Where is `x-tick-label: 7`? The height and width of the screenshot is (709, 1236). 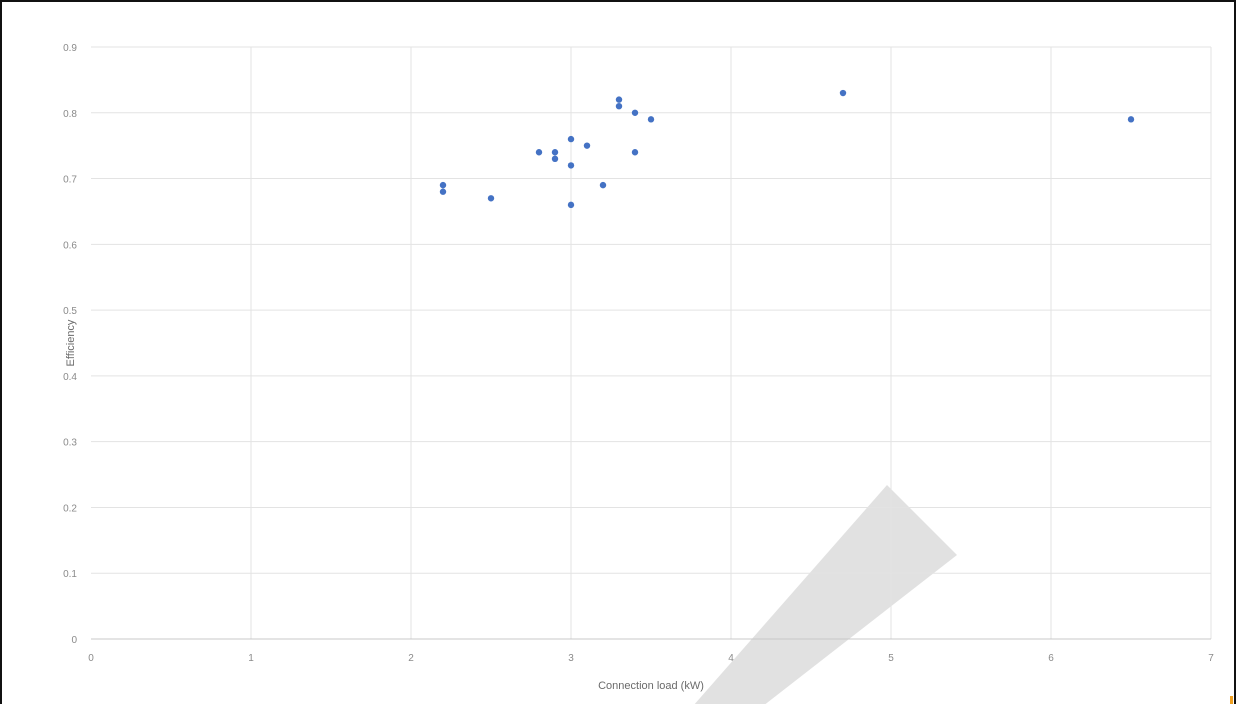
x-tick-label: 7 is located at coordinates (1211, 658).